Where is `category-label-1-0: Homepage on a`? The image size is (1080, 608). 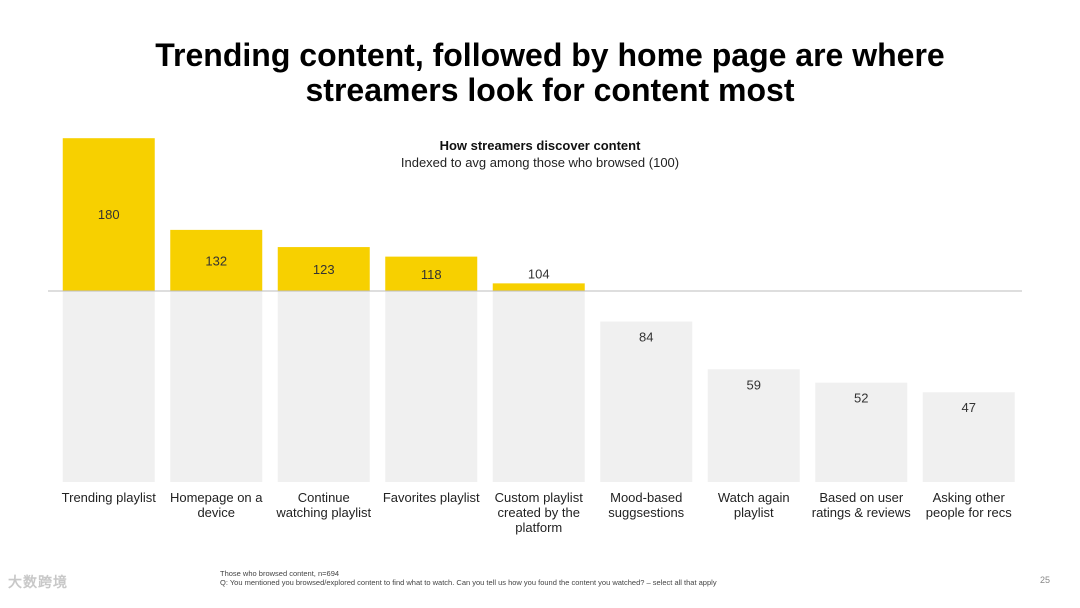 category-label-1-0: Homepage on a is located at coordinates (216, 497).